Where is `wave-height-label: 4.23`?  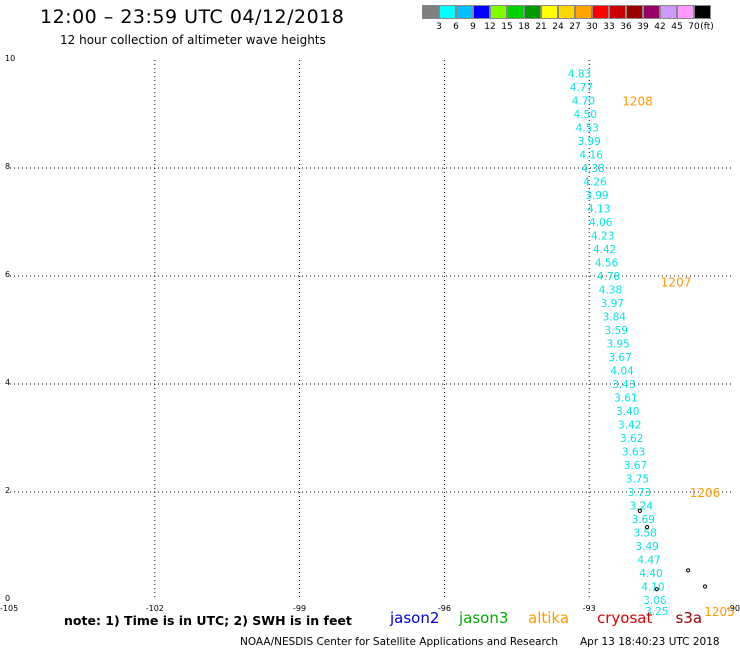
wave-height-label: 4.23 is located at coordinates (602, 237).